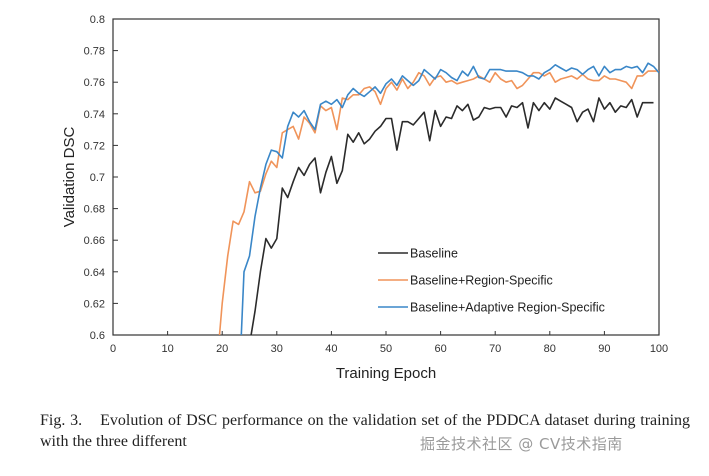  I want to click on x-axis: 0 10 20 30 40 50 60 70 80 90 100, so click(389, 343).